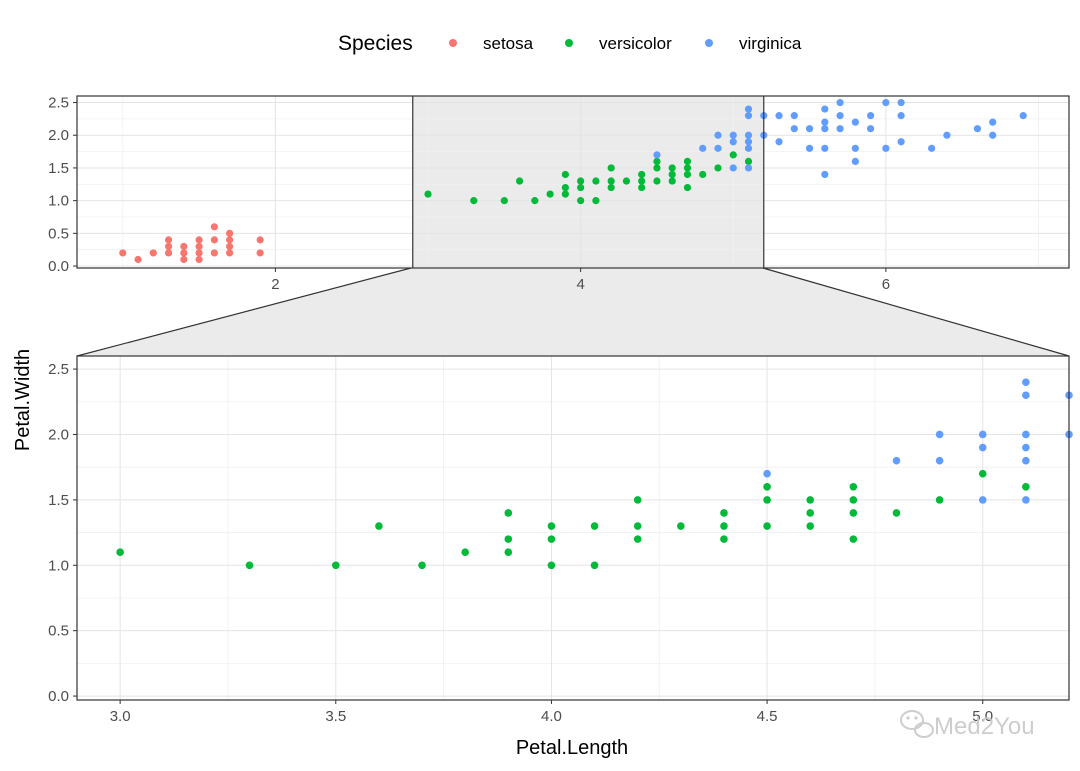 The width and height of the screenshot is (1080, 771). I want to click on legend-key-virginica, so click(709, 43).